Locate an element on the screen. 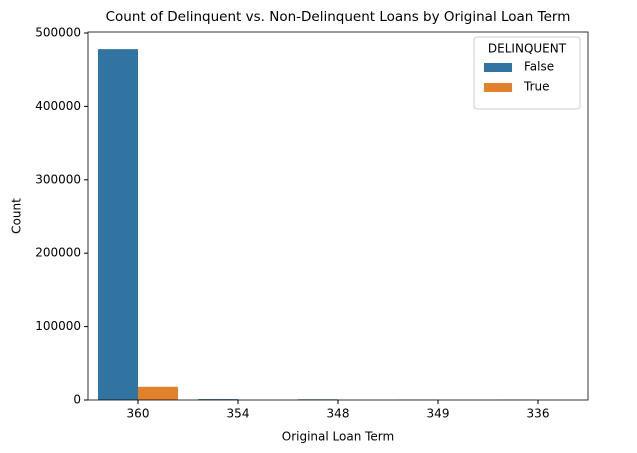  legend-label: False is located at coordinates (539, 67).